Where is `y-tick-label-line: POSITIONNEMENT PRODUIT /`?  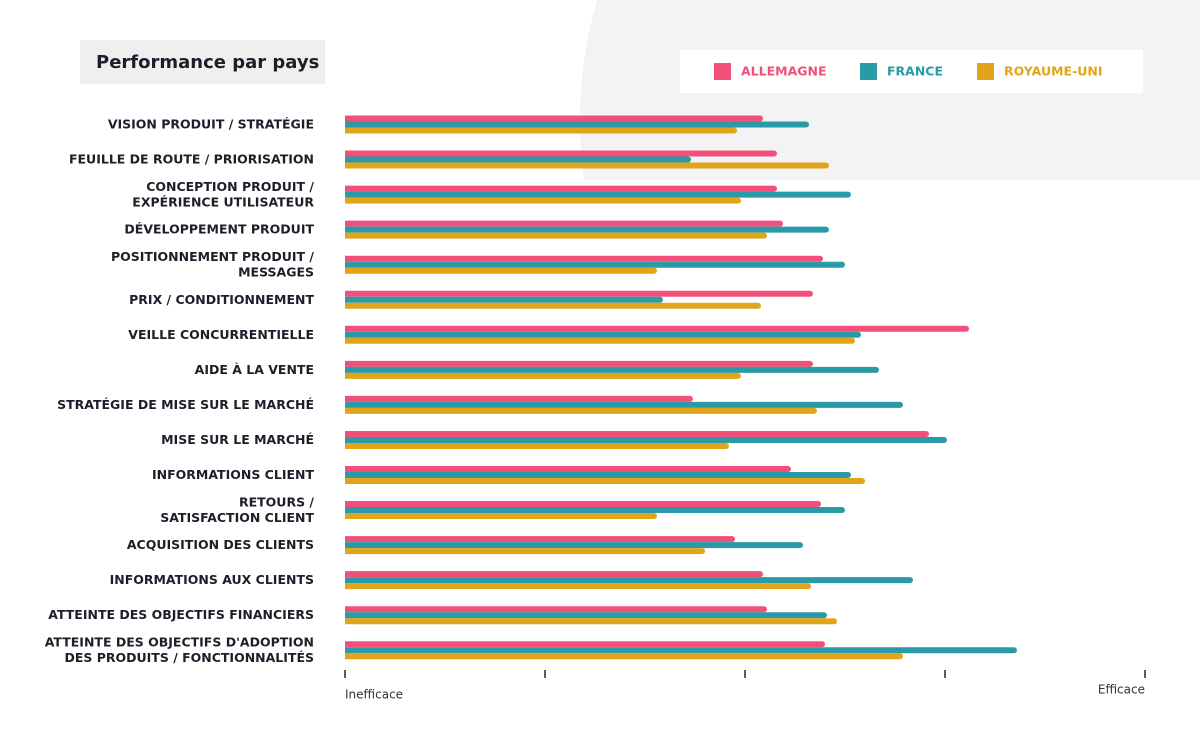
y-tick-label-line: POSITIONNEMENT PRODUIT / is located at coordinates (212, 255).